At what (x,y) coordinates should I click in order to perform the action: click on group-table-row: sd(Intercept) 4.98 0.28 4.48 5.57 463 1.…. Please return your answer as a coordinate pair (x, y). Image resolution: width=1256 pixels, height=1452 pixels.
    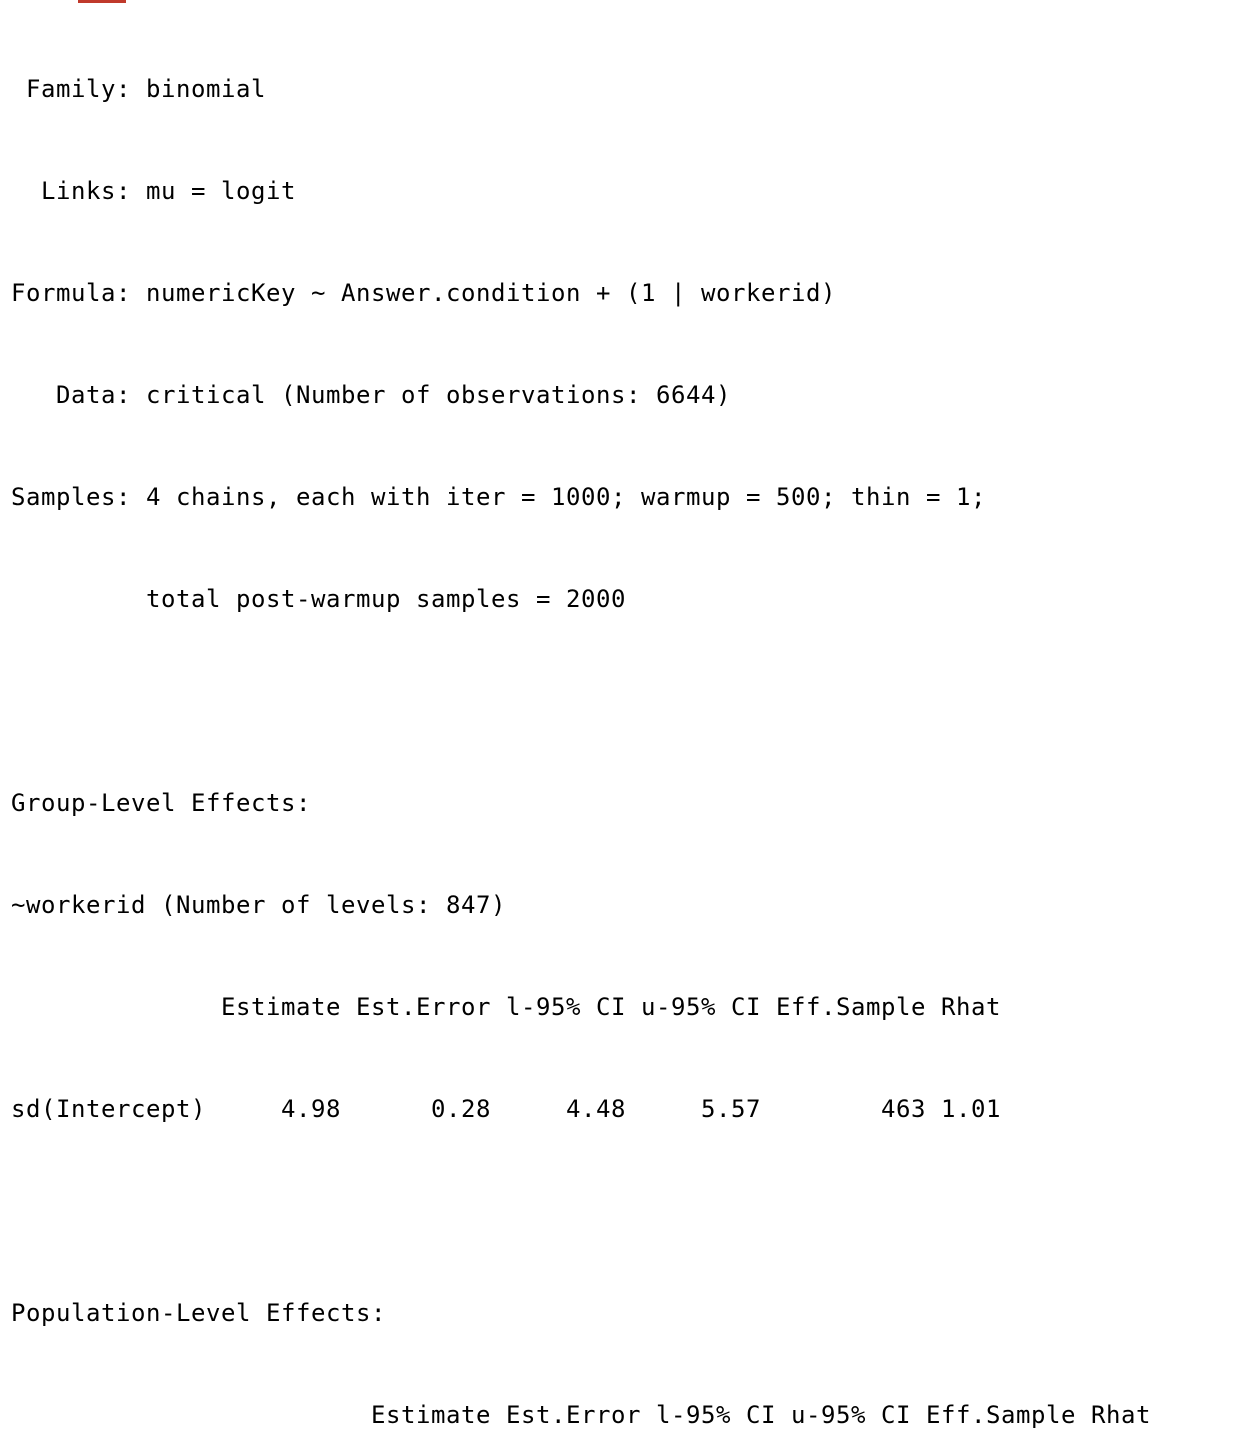
    Looking at the image, I should click on (506, 1109).